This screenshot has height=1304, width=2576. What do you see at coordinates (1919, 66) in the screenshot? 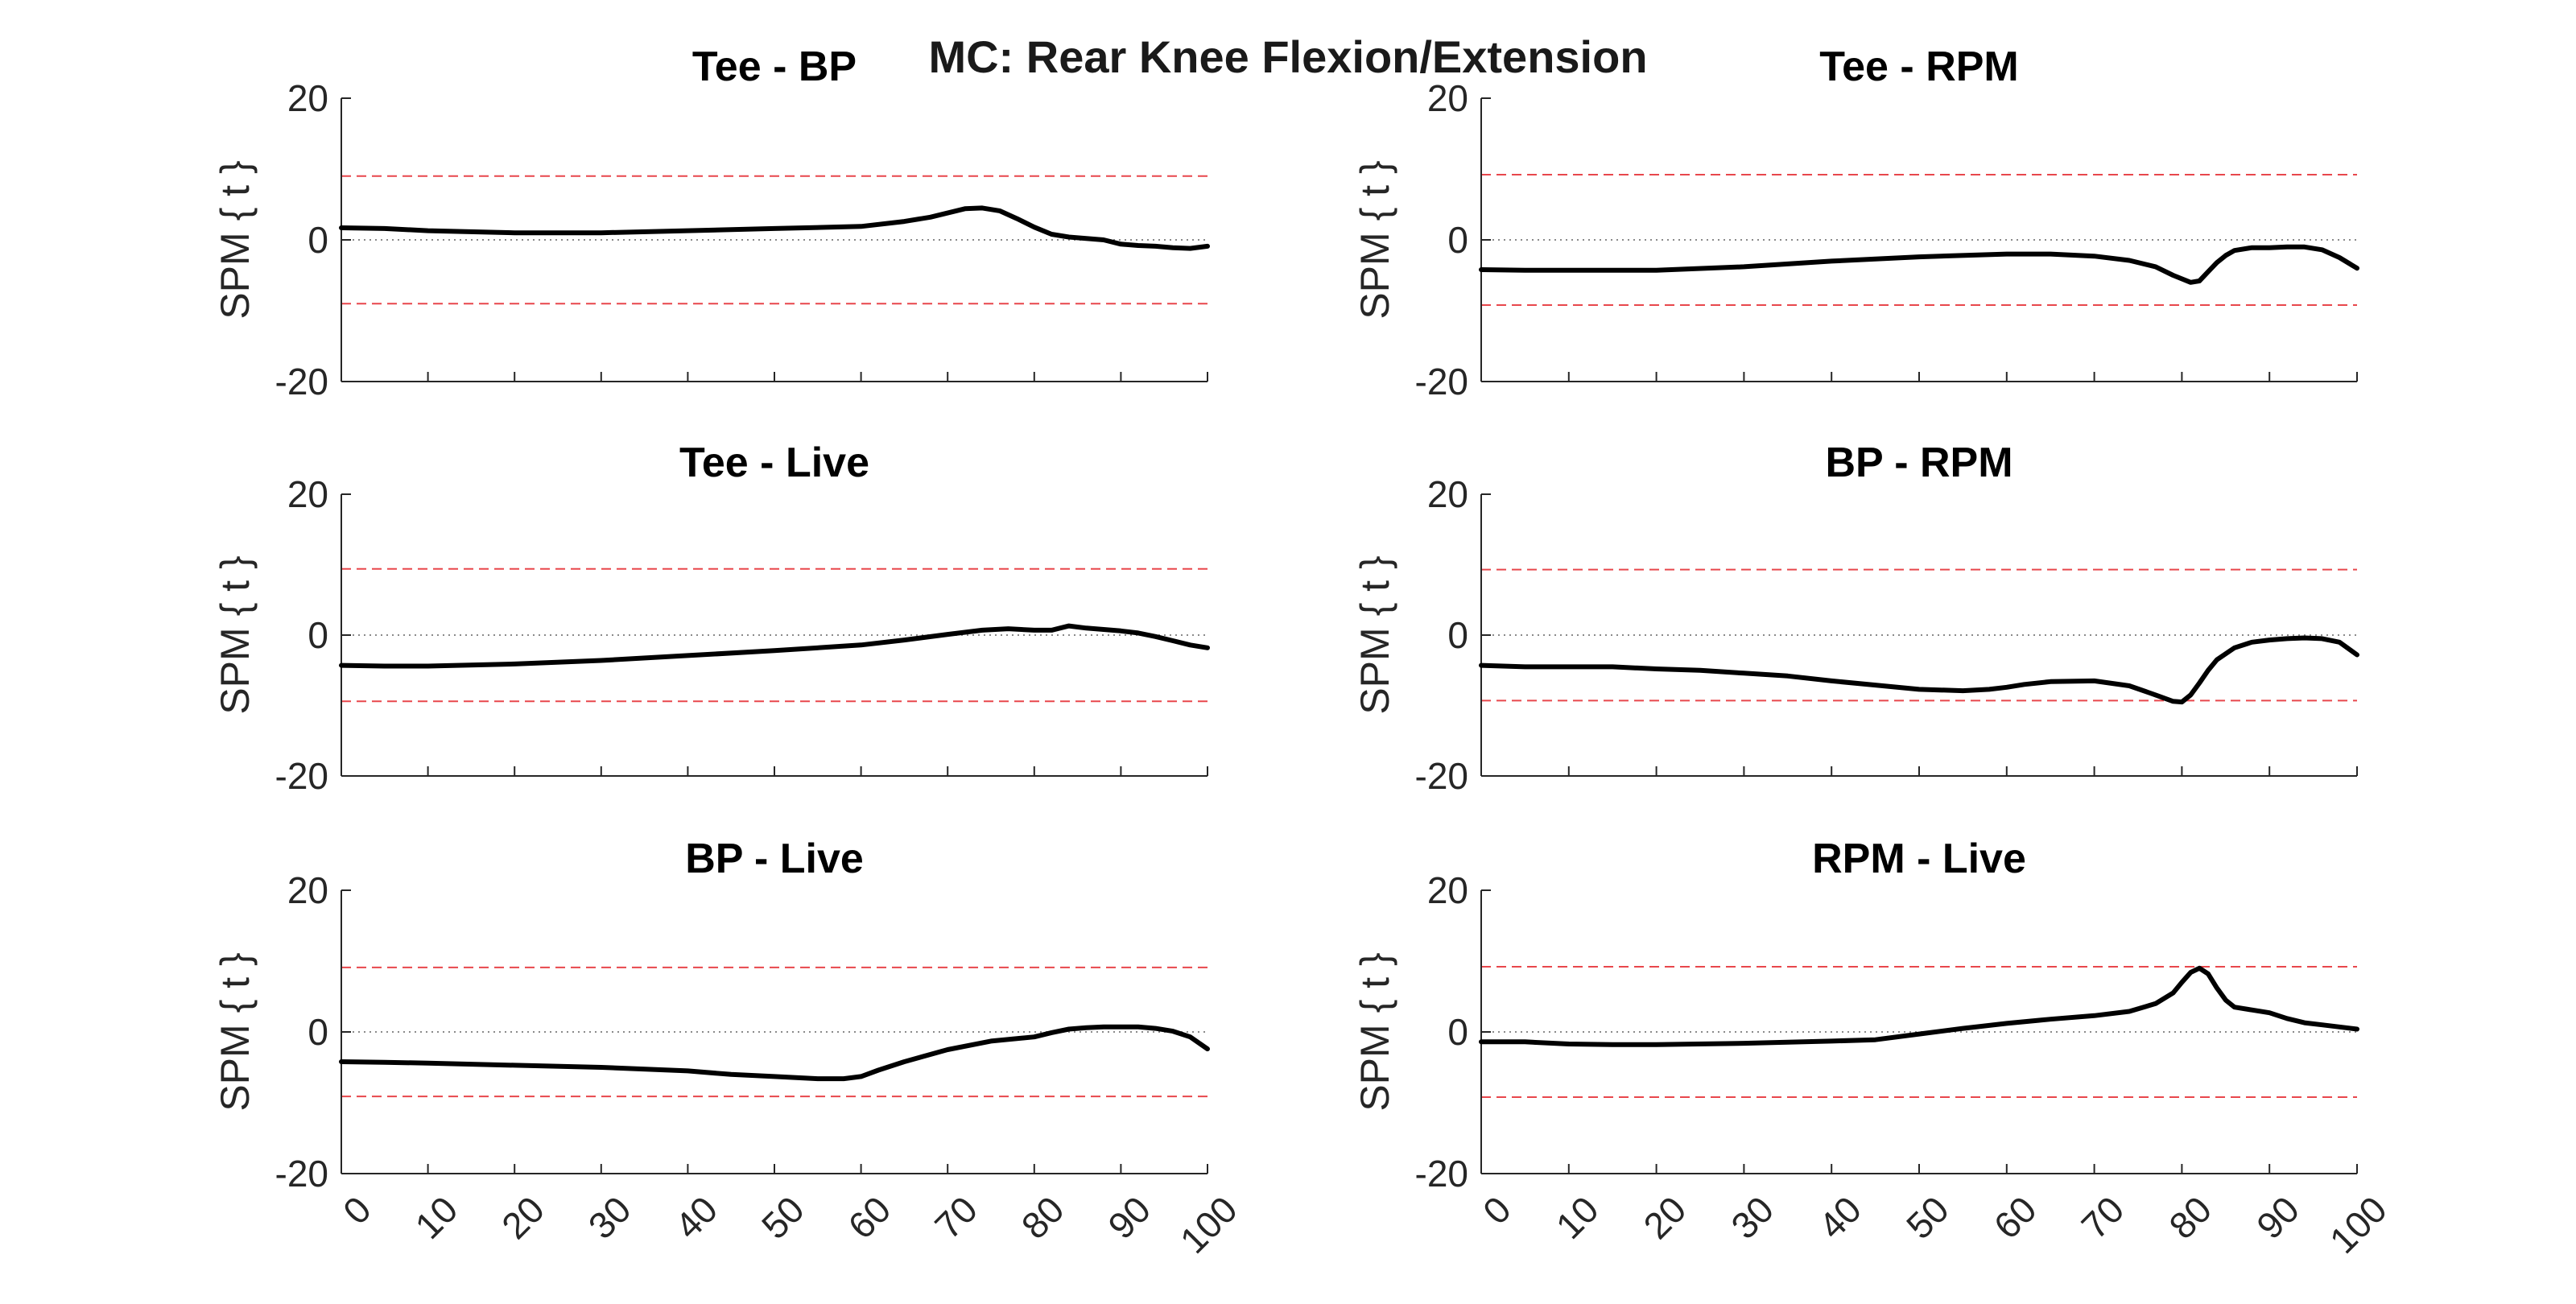
I see `subplot-title: Tee - RPM` at bounding box center [1919, 66].